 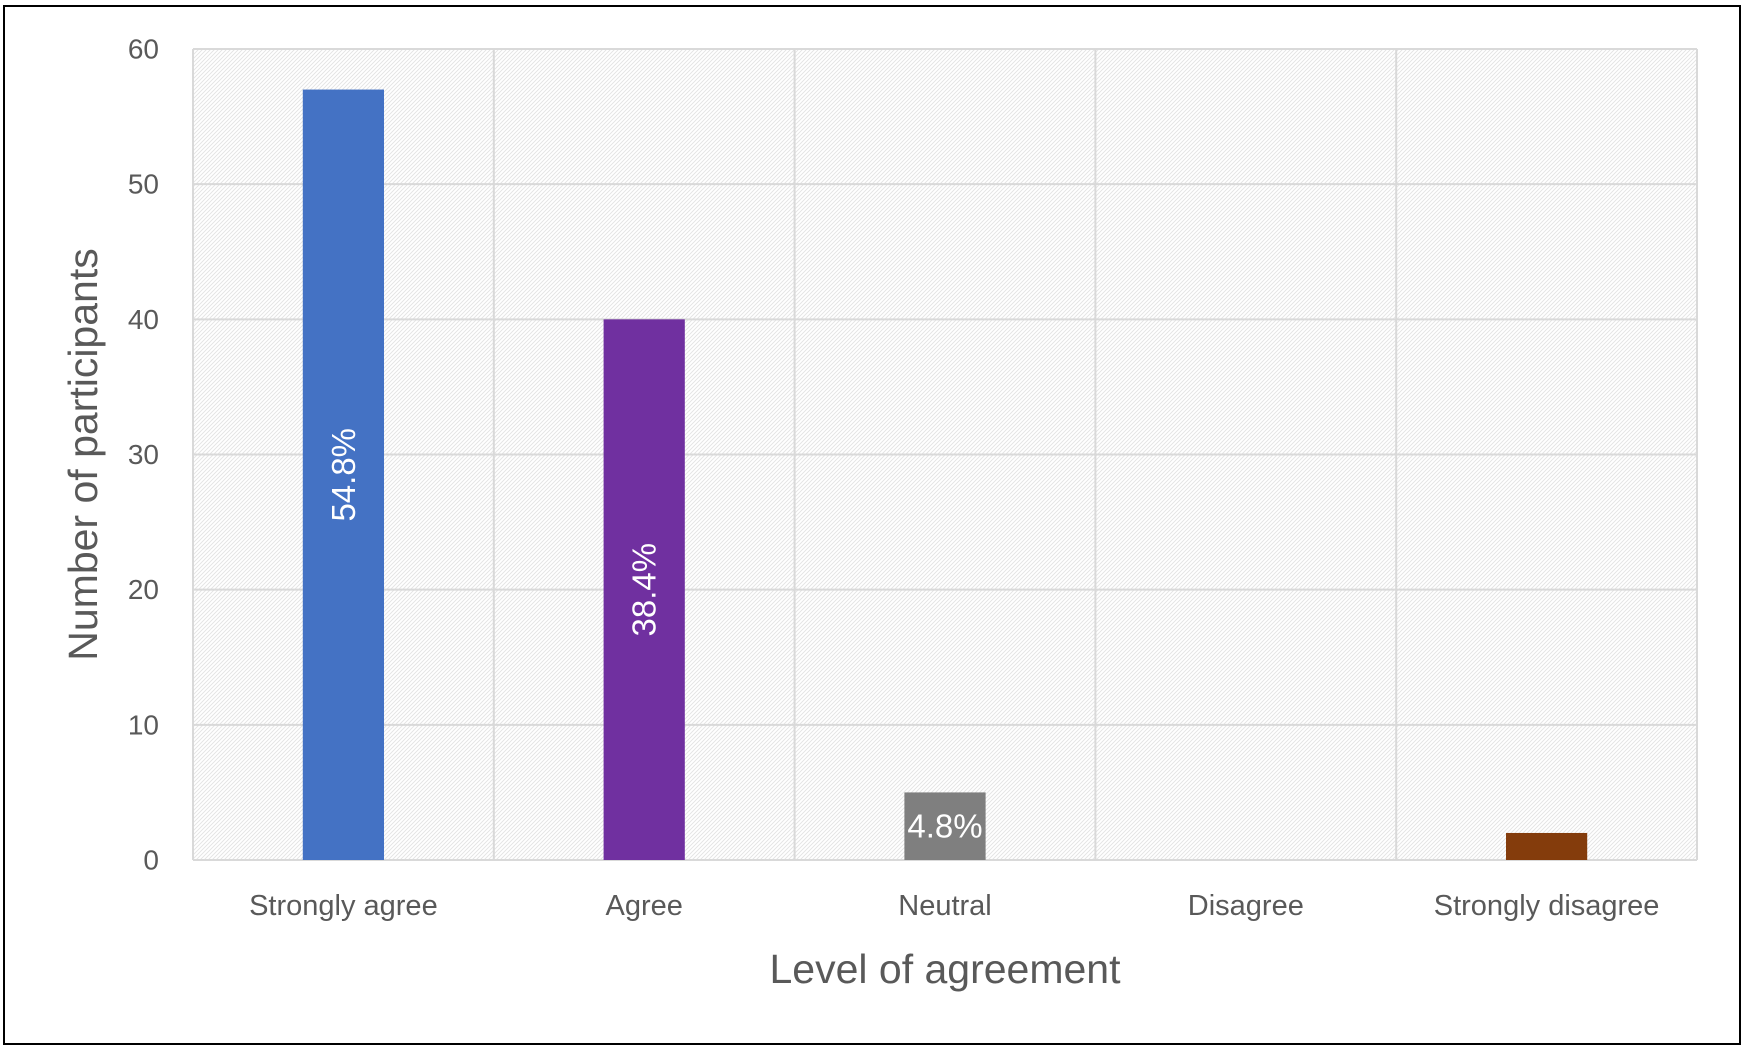 I want to click on y-tick-label: 20, so click(x=143, y=589).